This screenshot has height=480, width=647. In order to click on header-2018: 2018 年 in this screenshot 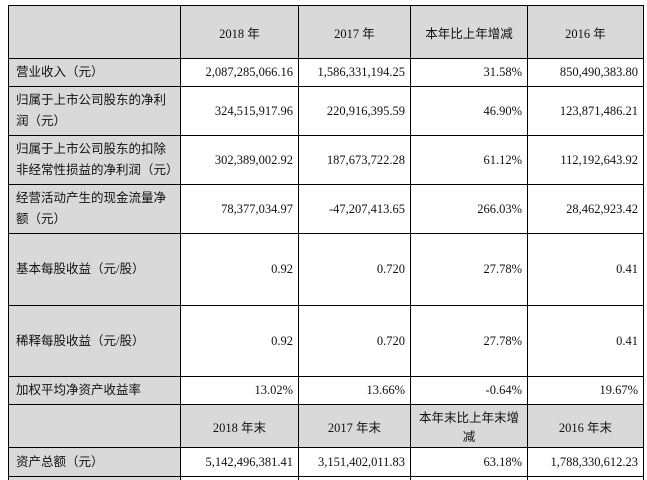, I will do `click(239, 32)`.